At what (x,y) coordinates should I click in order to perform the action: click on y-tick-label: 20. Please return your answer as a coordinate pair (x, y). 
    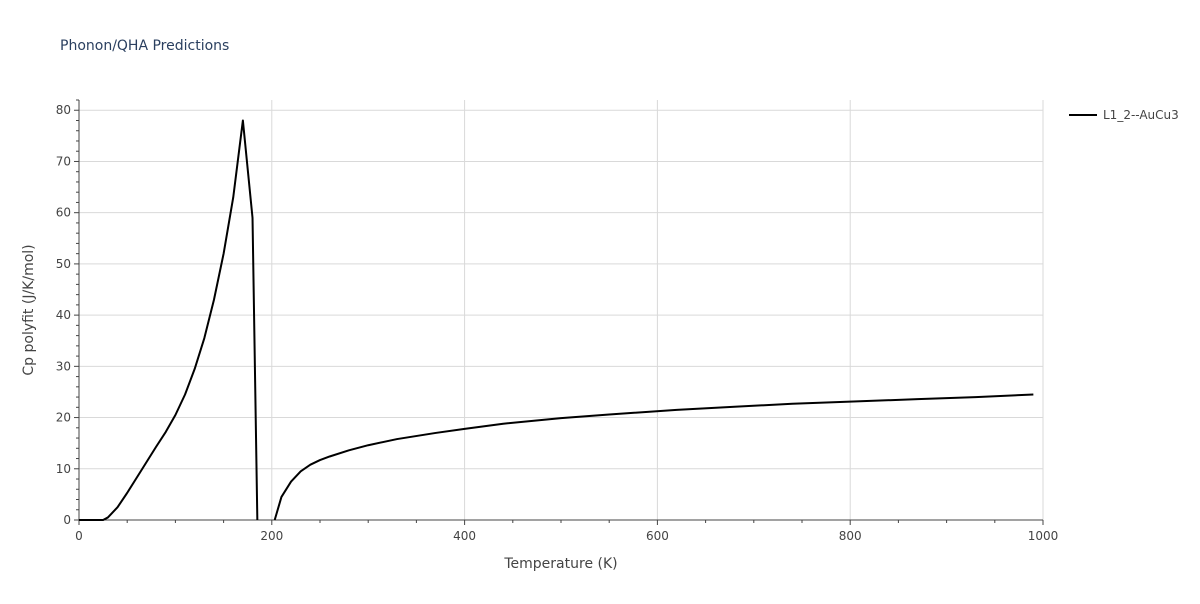
    Looking at the image, I should click on (63, 418).